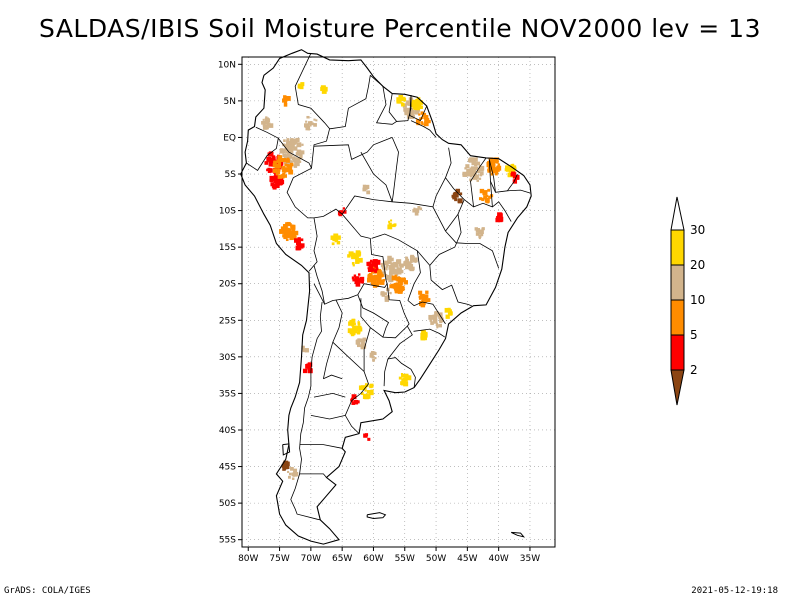  Describe the element at coordinates (227, 321) in the screenshot. I see `lat-tick-label: 25S` at that location.